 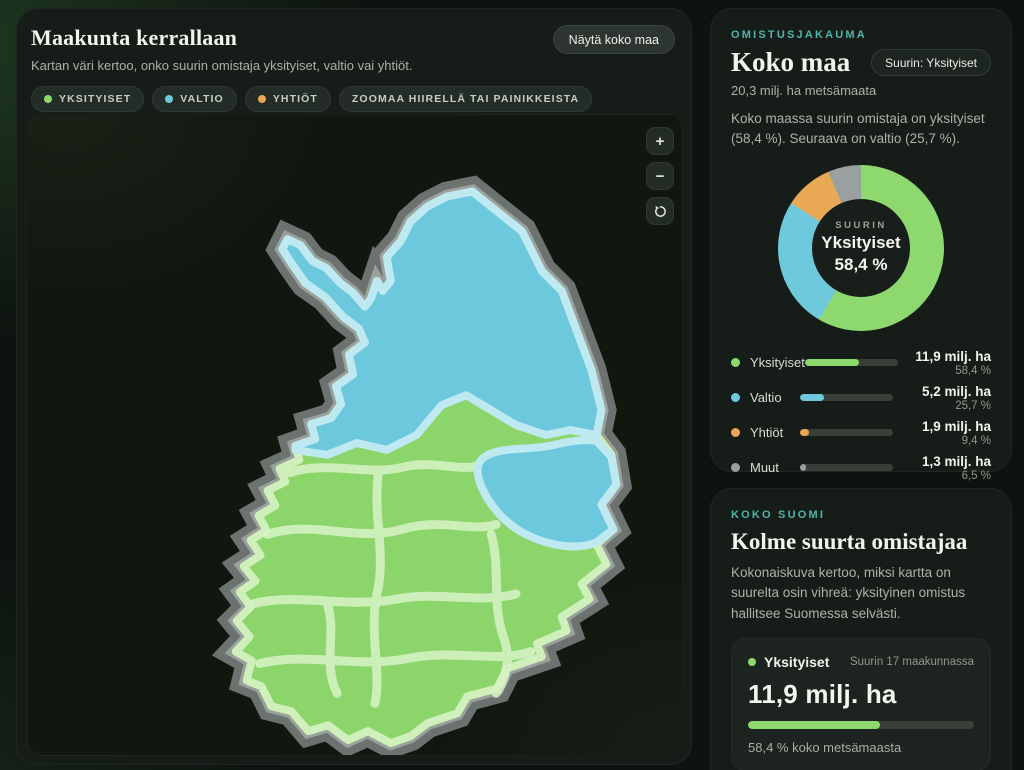 What do you see at coordinates (295, 99) in the screenshot?
I see `chip-companies-label: YHTIÖT` at bounding box center [295, 99].